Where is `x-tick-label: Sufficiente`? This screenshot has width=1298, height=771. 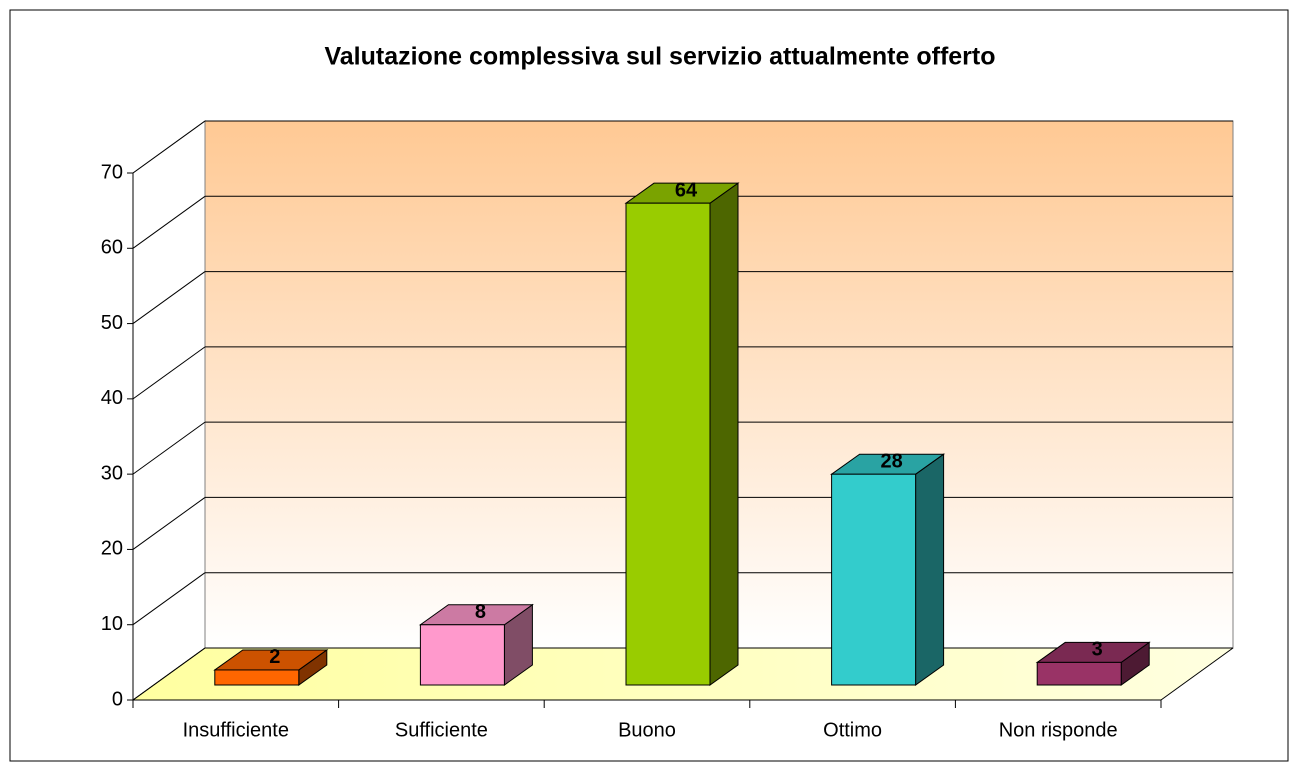 x-tick-label: Sufficiente is located at coordinates (441, 730).